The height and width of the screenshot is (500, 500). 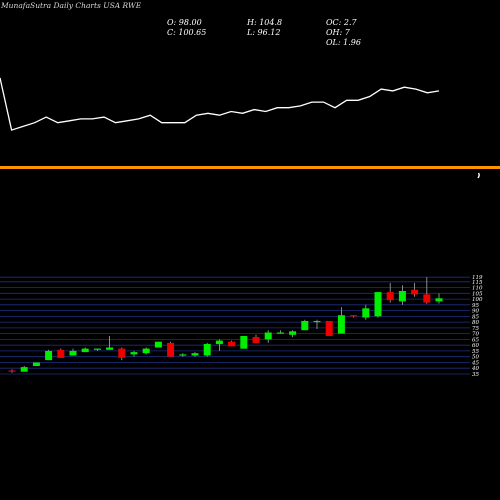 I want to click on price-line, so click(x=220, y=104).